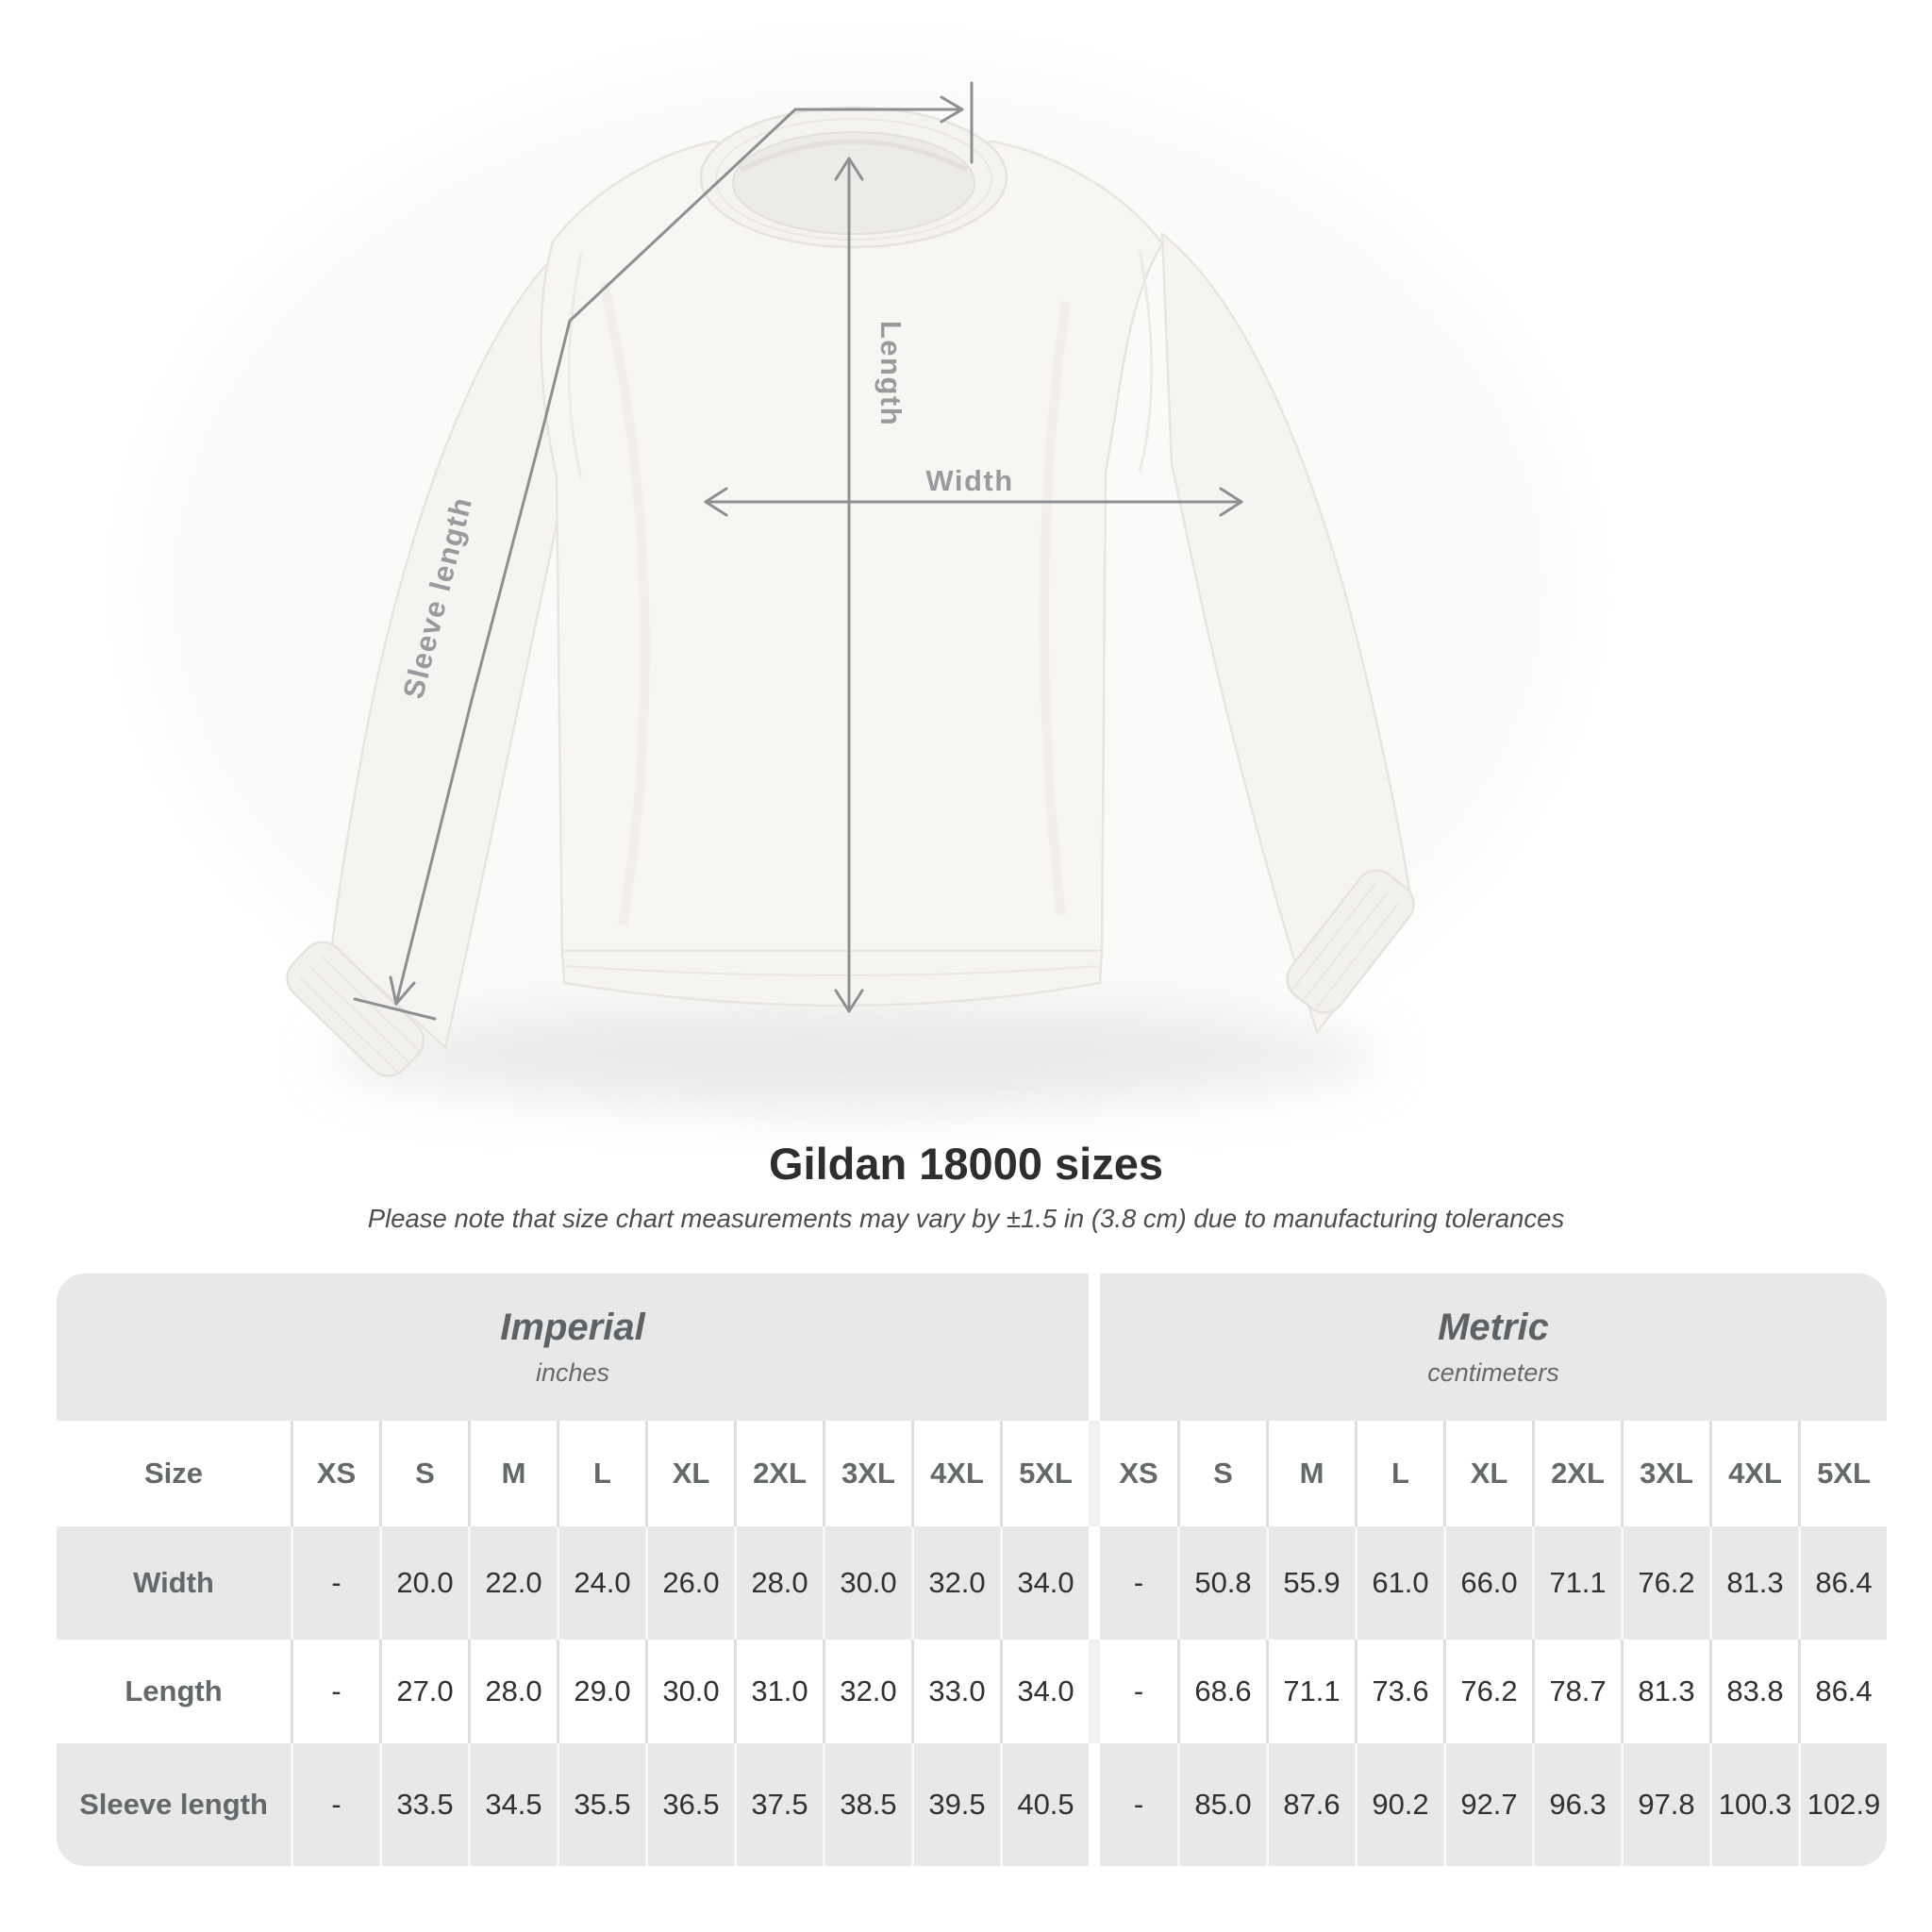 The height and width of the screenshot is (1932, 1932). What do you see at coordinates (854, 183) in the screenshot?
I see `collar-opening` at bounding box center [854, 183].